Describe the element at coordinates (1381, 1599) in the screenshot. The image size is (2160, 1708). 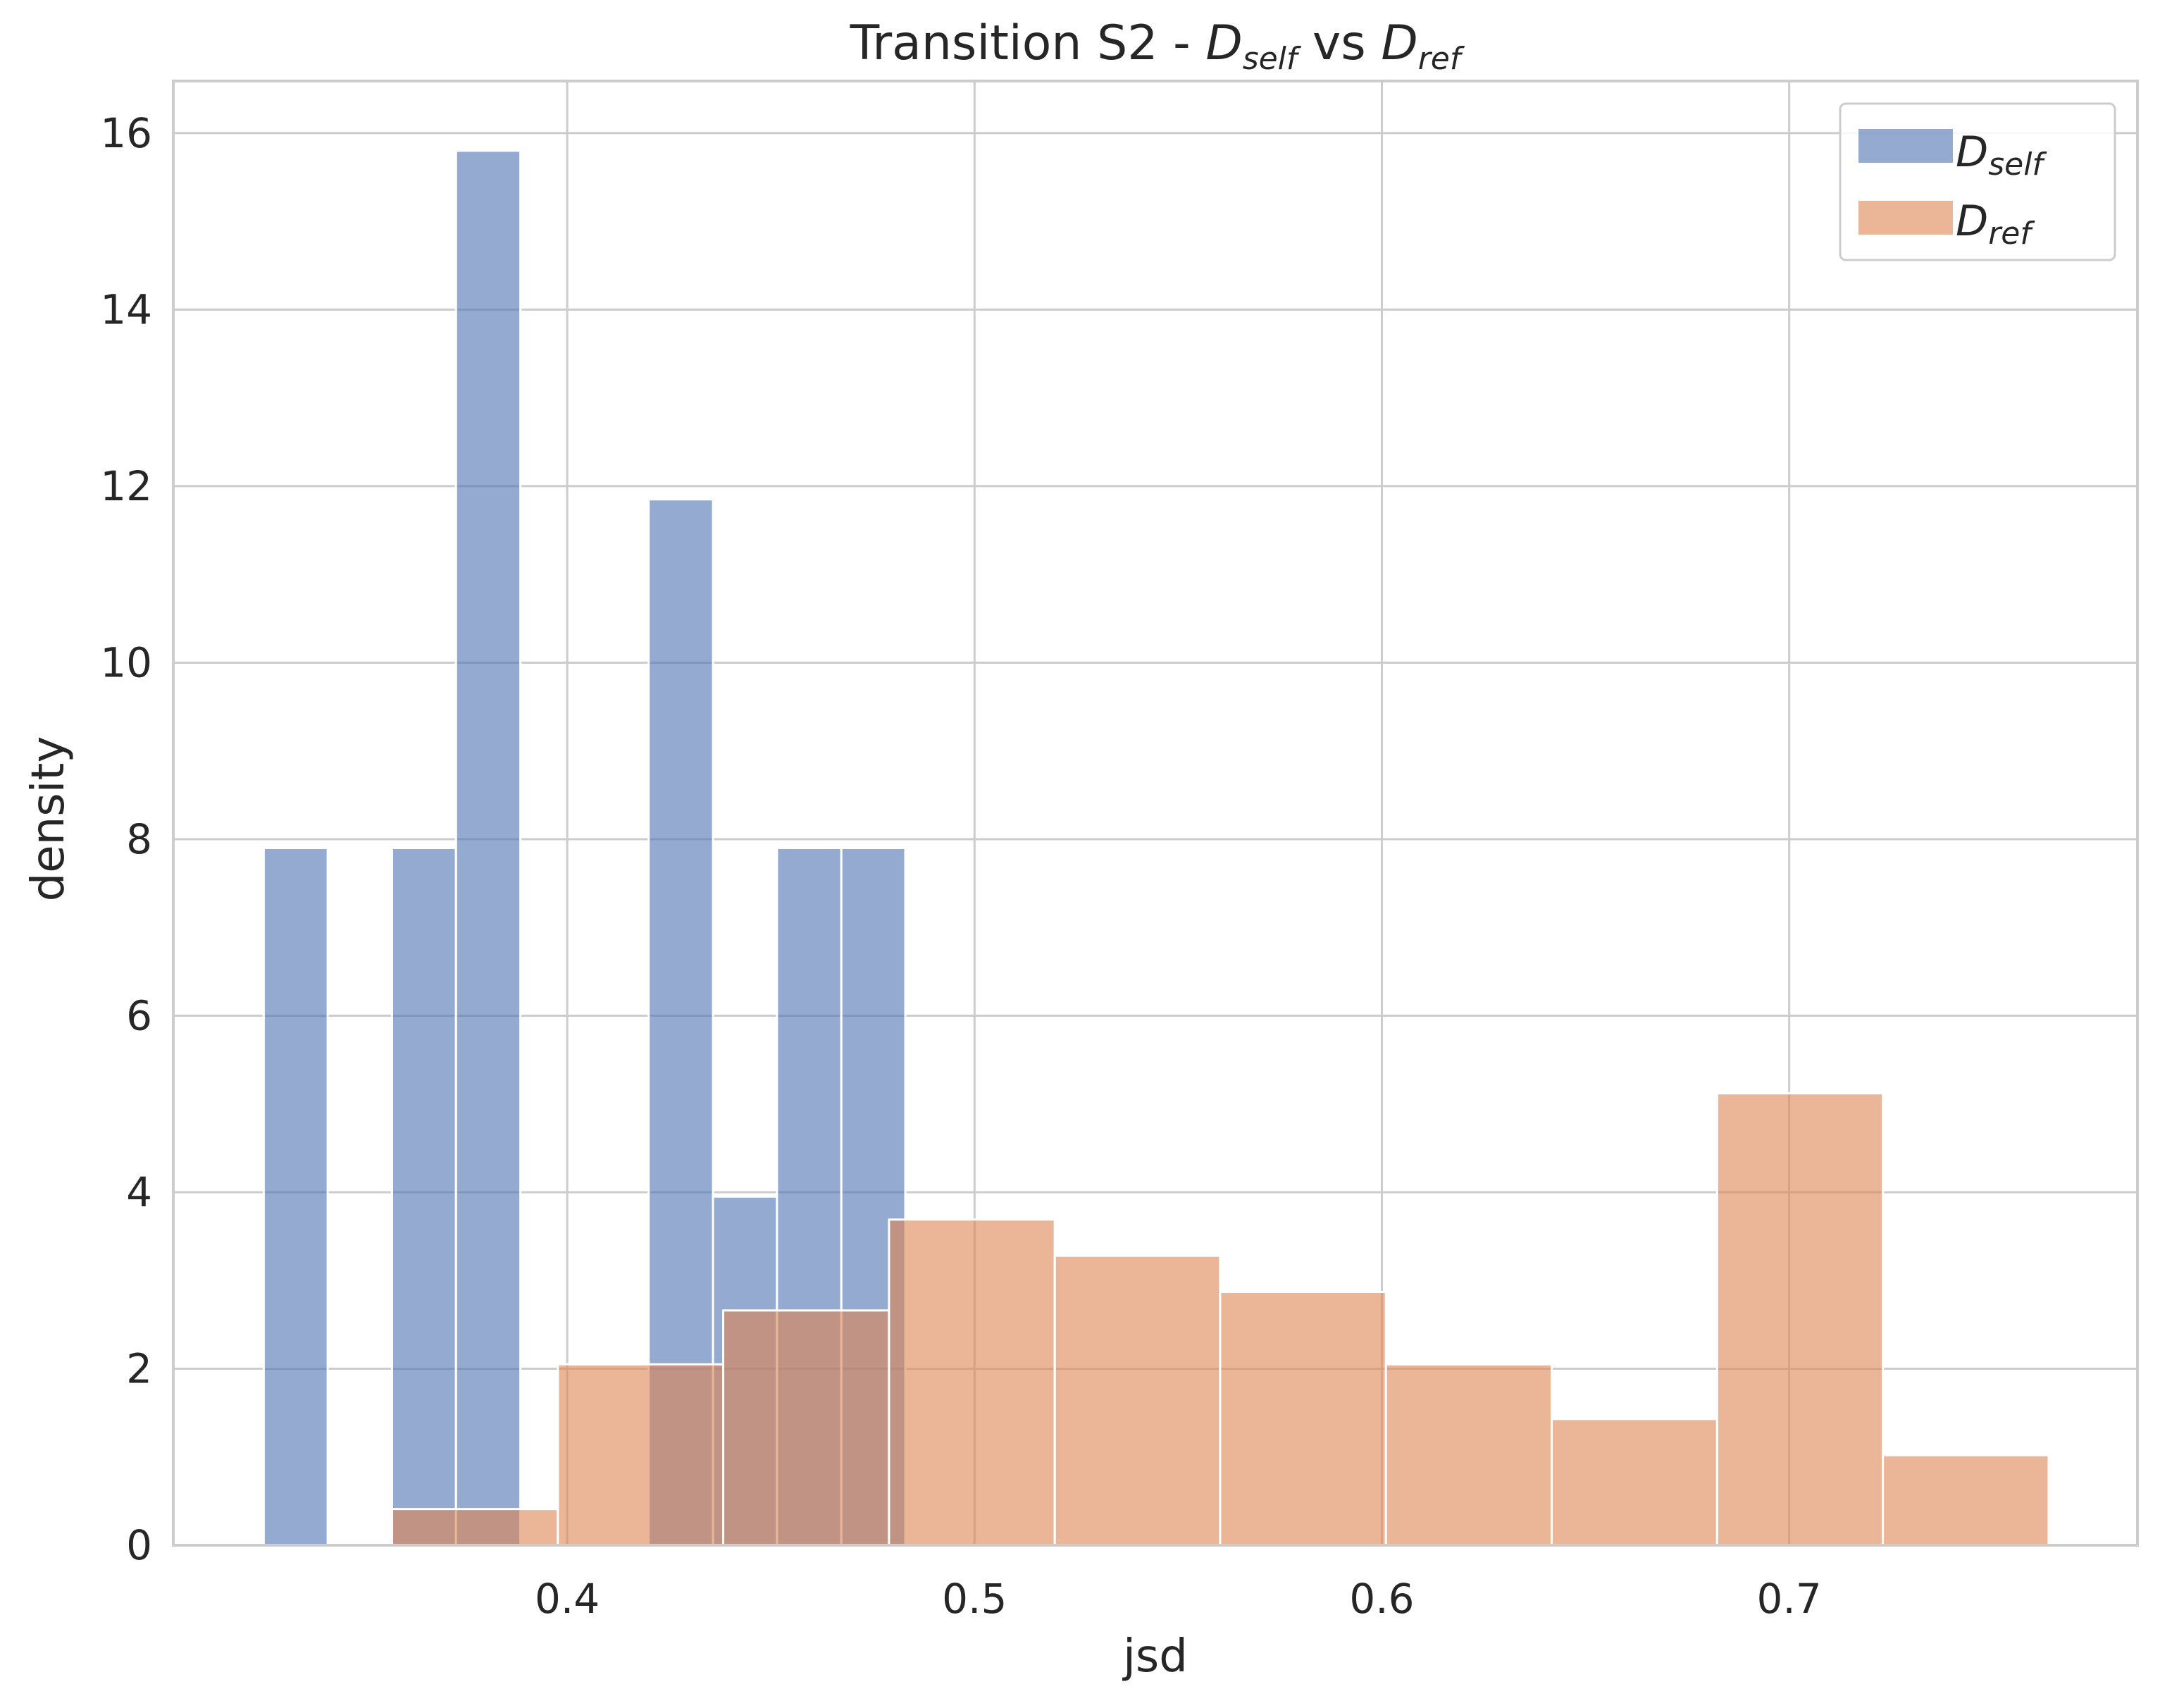
I see `x-tick-label: 0.6` at that location.